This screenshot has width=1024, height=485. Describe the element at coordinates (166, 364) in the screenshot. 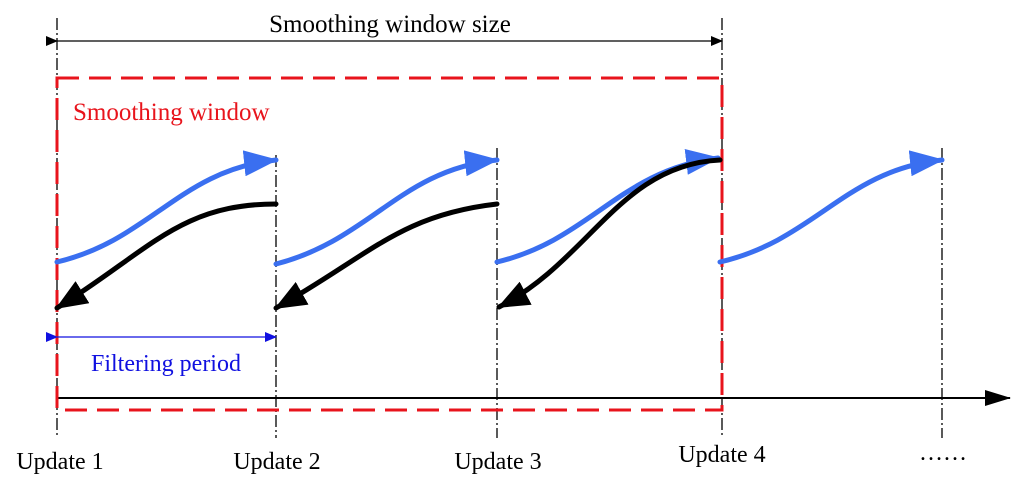

I see `filtering-period-label: Filtering period` at that location.